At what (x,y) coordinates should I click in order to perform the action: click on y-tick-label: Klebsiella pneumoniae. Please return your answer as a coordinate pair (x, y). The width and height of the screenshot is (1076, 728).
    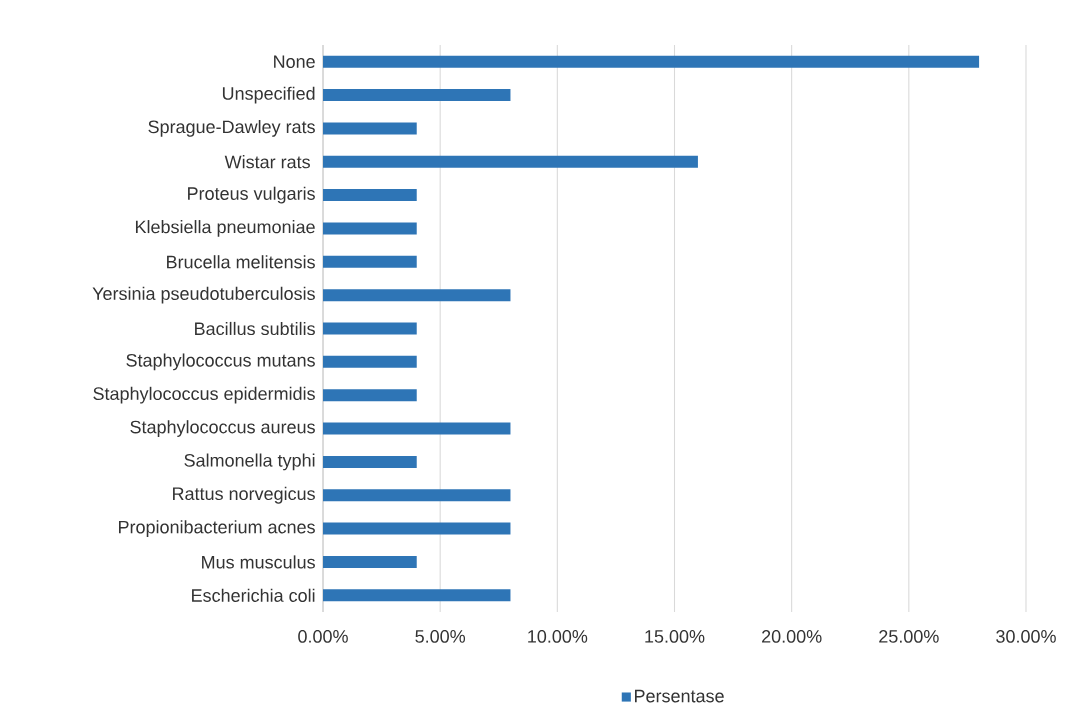
    Looking at the image, I should click on (225, 228).